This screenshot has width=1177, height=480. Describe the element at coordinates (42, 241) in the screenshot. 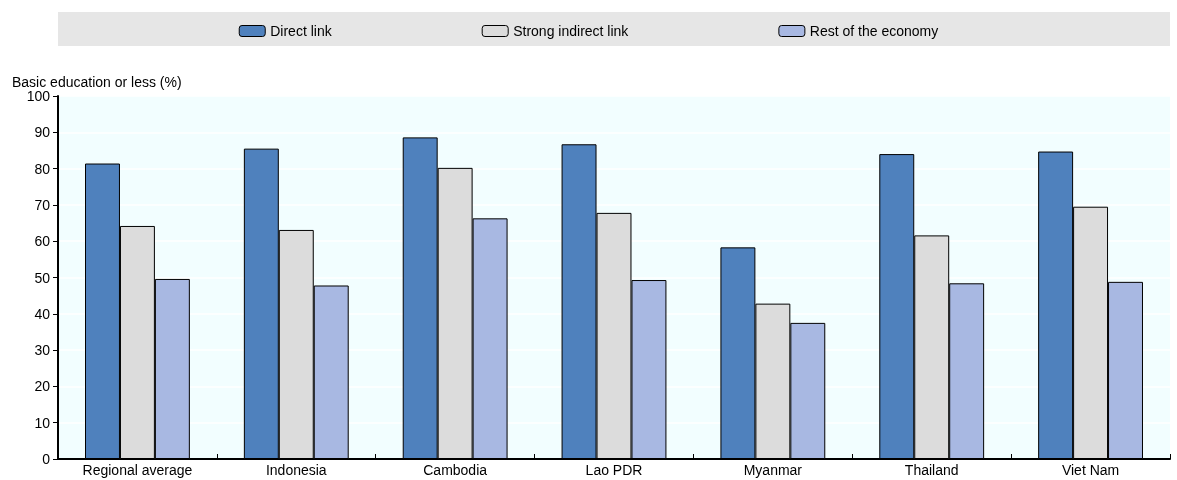

I see `y-tick-label: 60` at that location.